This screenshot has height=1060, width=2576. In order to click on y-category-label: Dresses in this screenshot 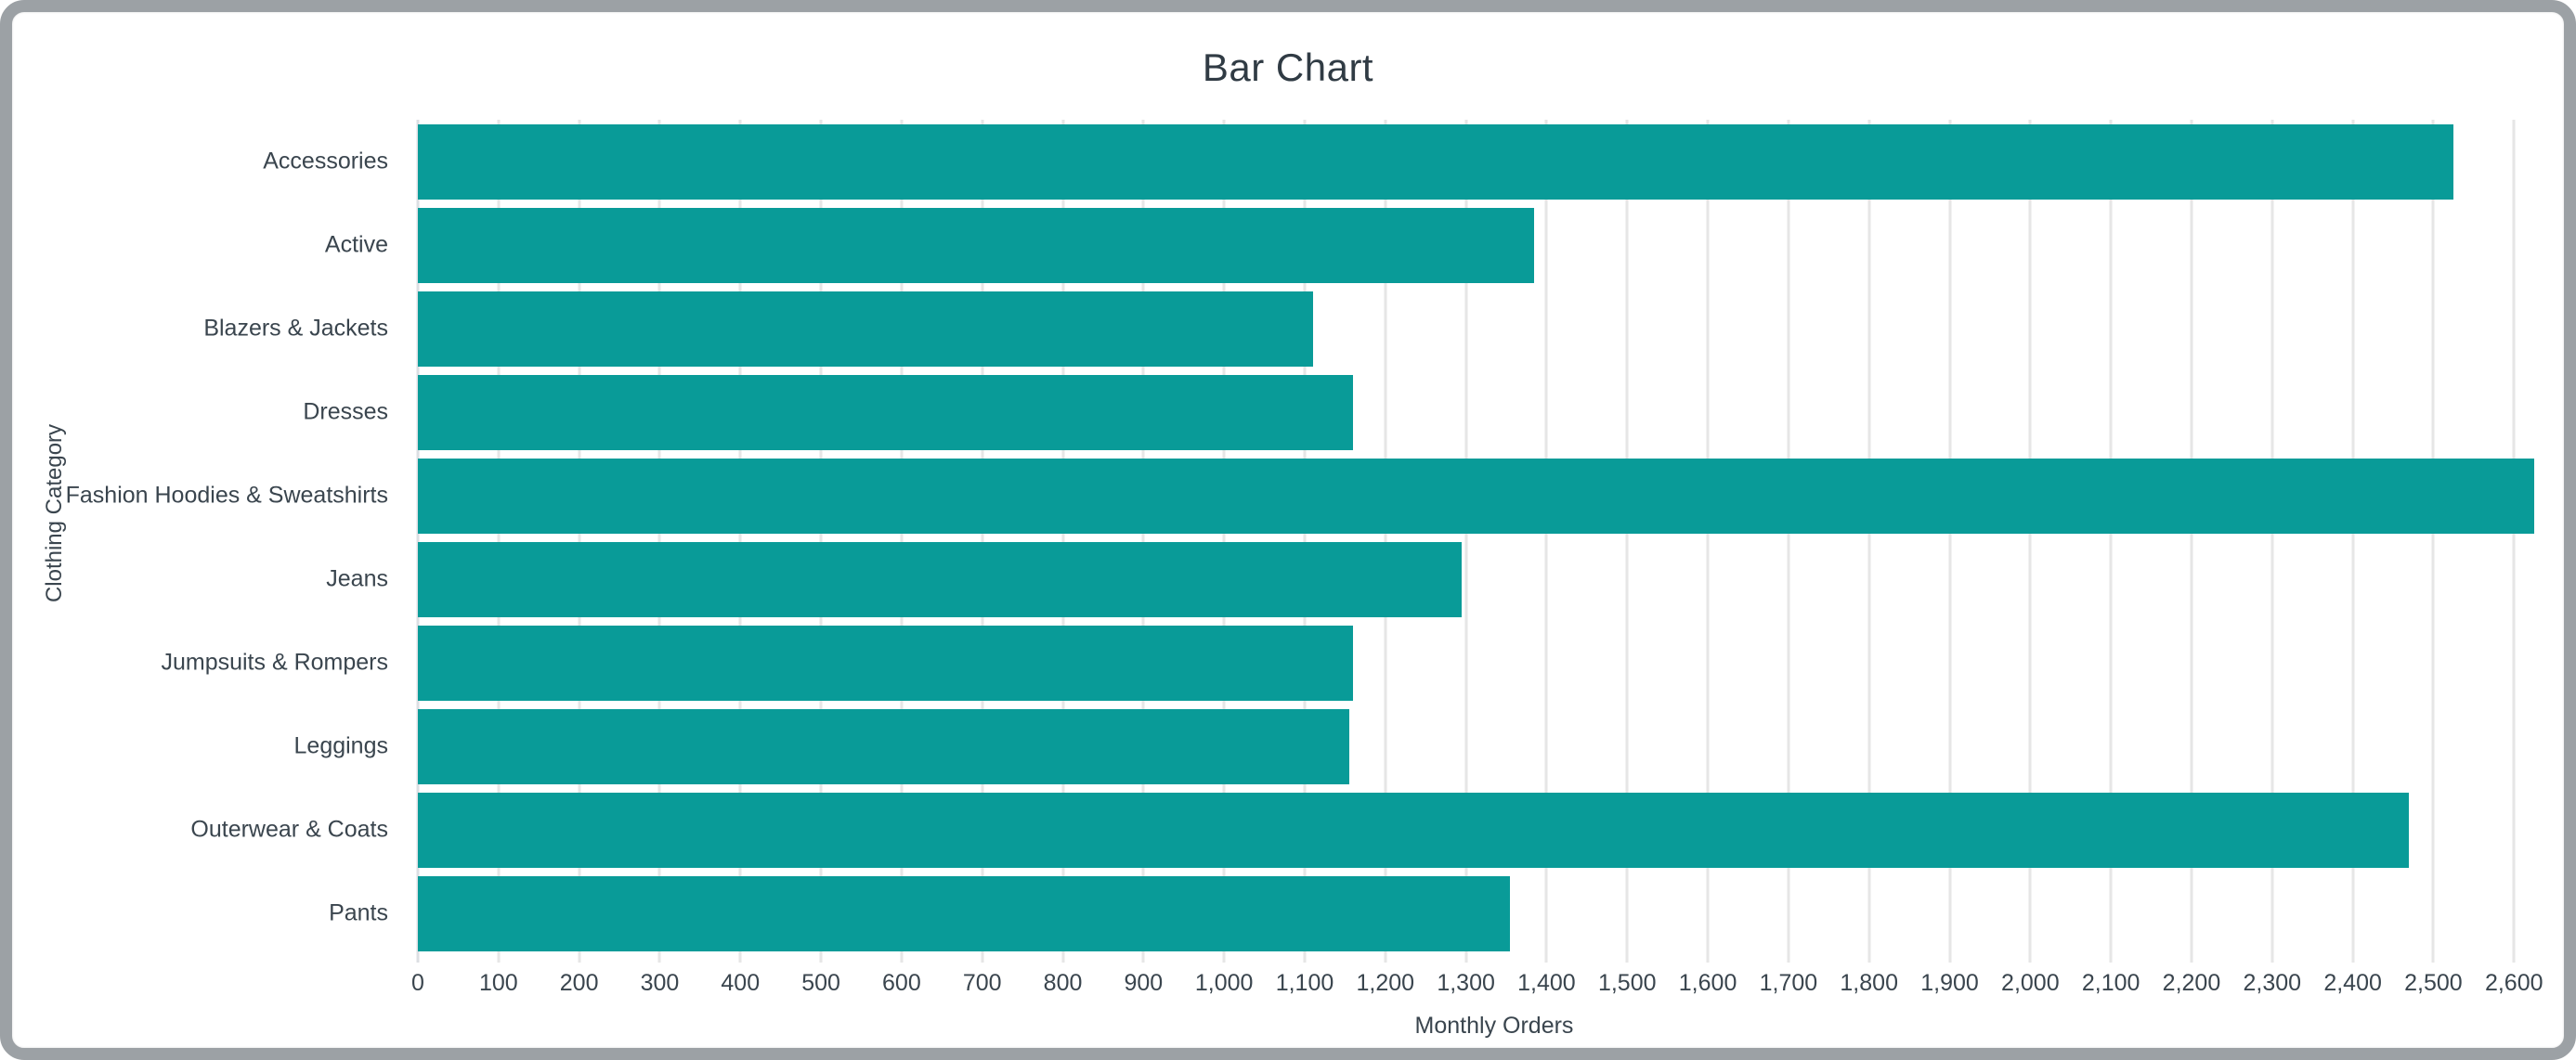, I will do `click(345, 412)`.